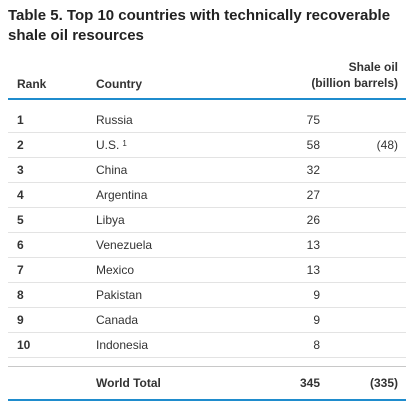 The height and width of the screenshot is (409, 411). I want to click on country-name: Venezuela, so click(124, 245).